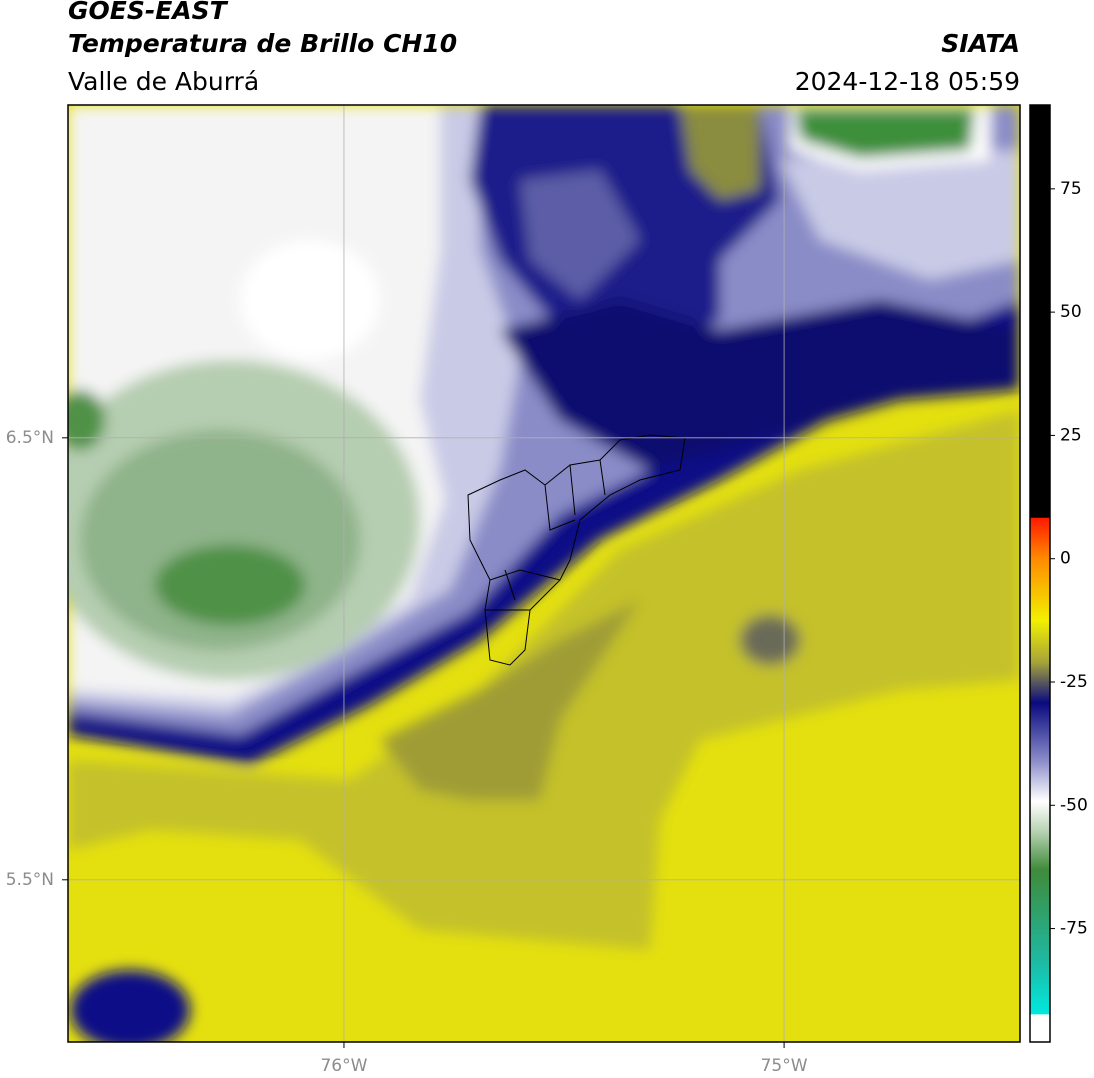  What do you see at coordinates (907, 81) in the screenshot?
I see `datetime: 2024-12-18 05:59` at bounding box center [907, 81].